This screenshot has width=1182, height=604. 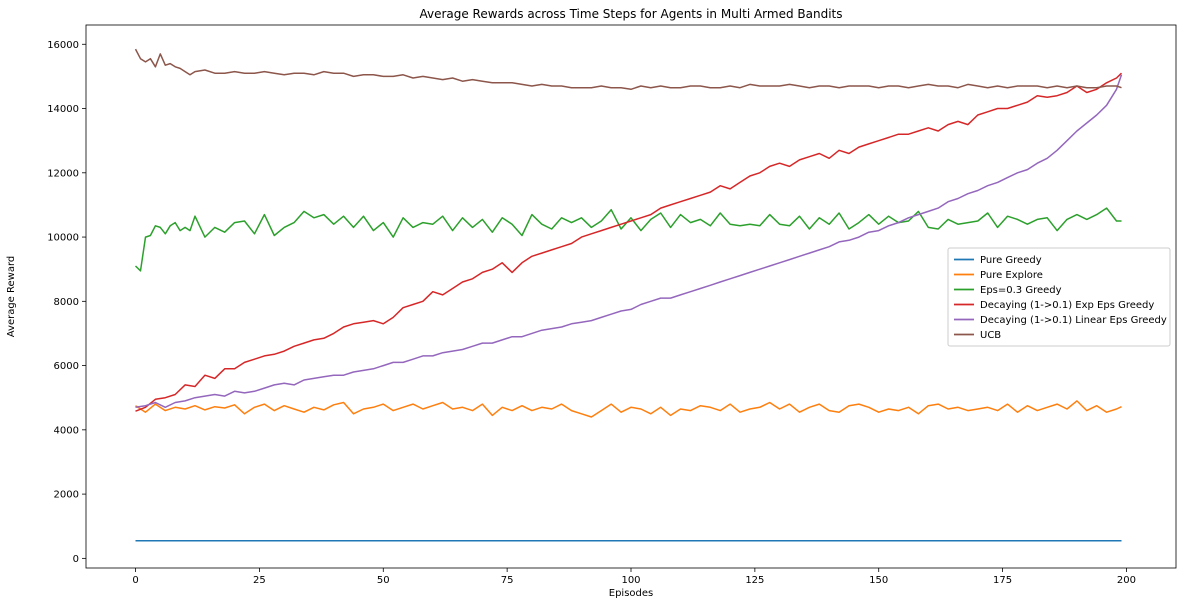 I want to click on legend-label: Pure Greedy, so click(x=1011, y=260).